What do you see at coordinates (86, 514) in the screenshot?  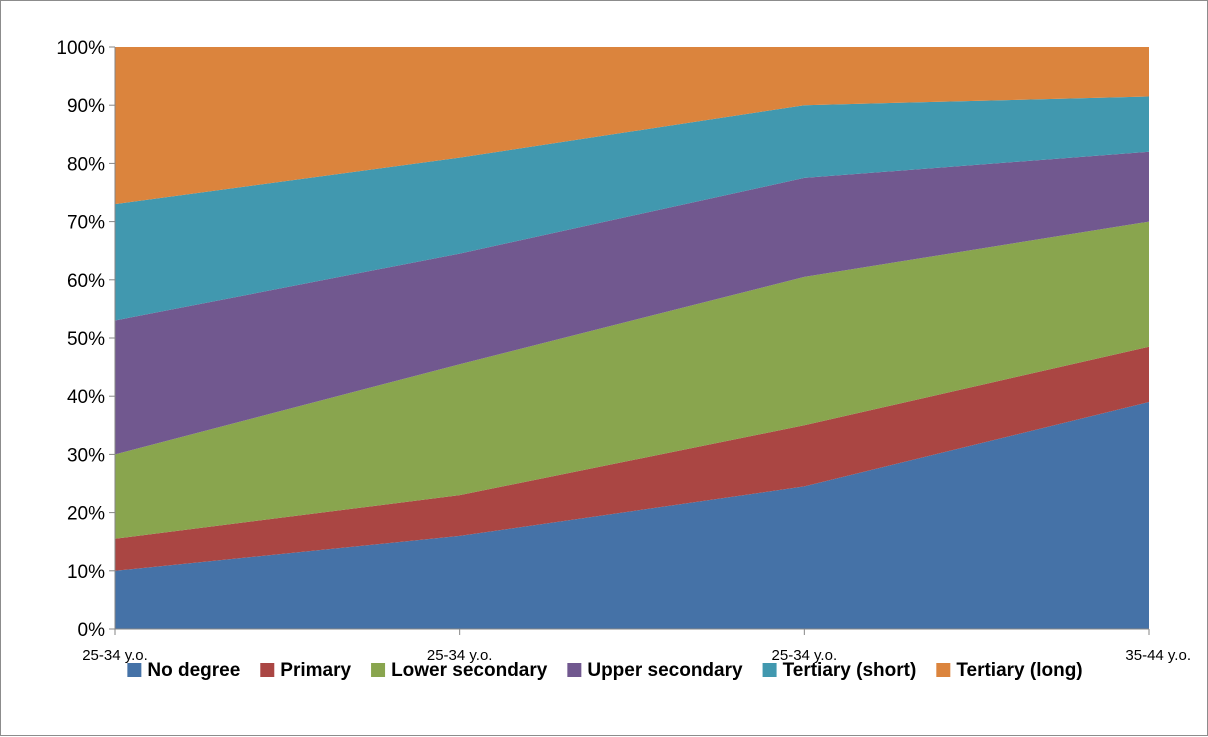 I see `y-tick-label: 20%` at bounding box center [86, 514].